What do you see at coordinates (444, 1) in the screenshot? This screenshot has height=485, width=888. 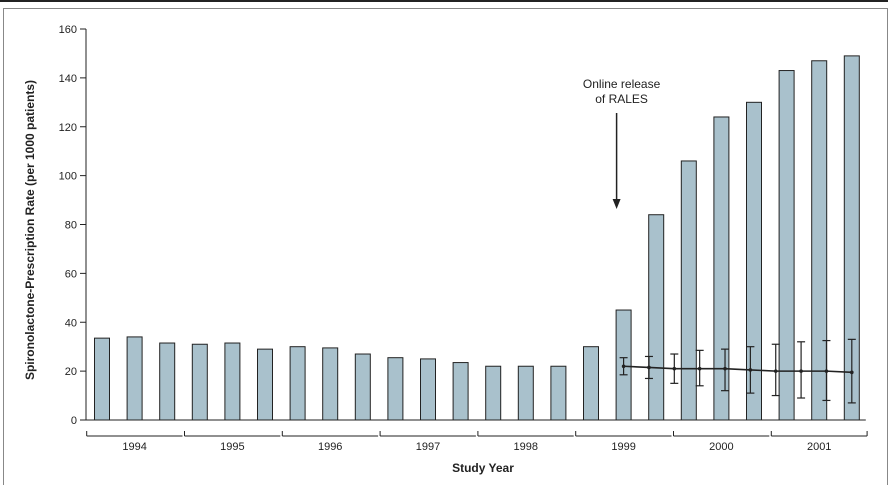 I see `top-rule` at bounding box center [444, 1].